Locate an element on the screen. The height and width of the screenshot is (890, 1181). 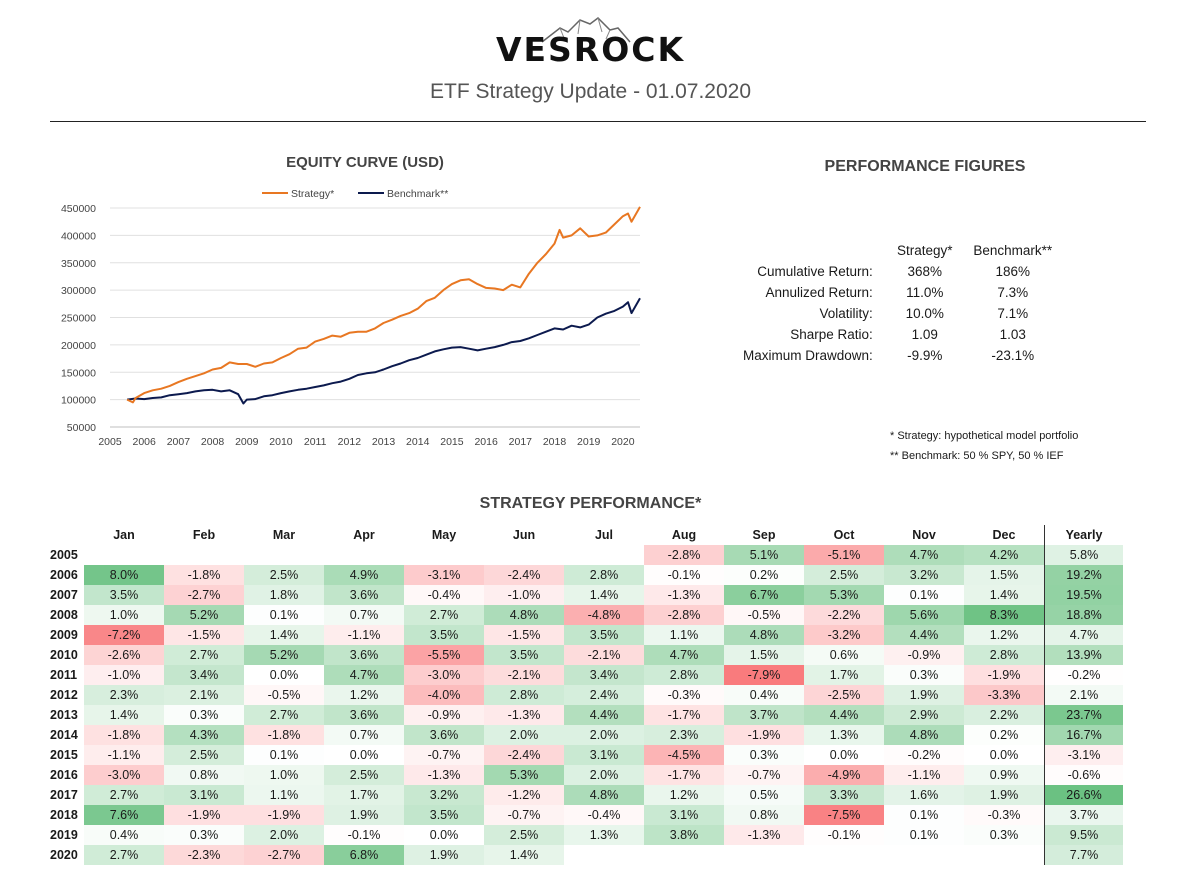
strategy-performance-title: STRATEGY PERFORMANCE* is located at coordinates (590, 503).